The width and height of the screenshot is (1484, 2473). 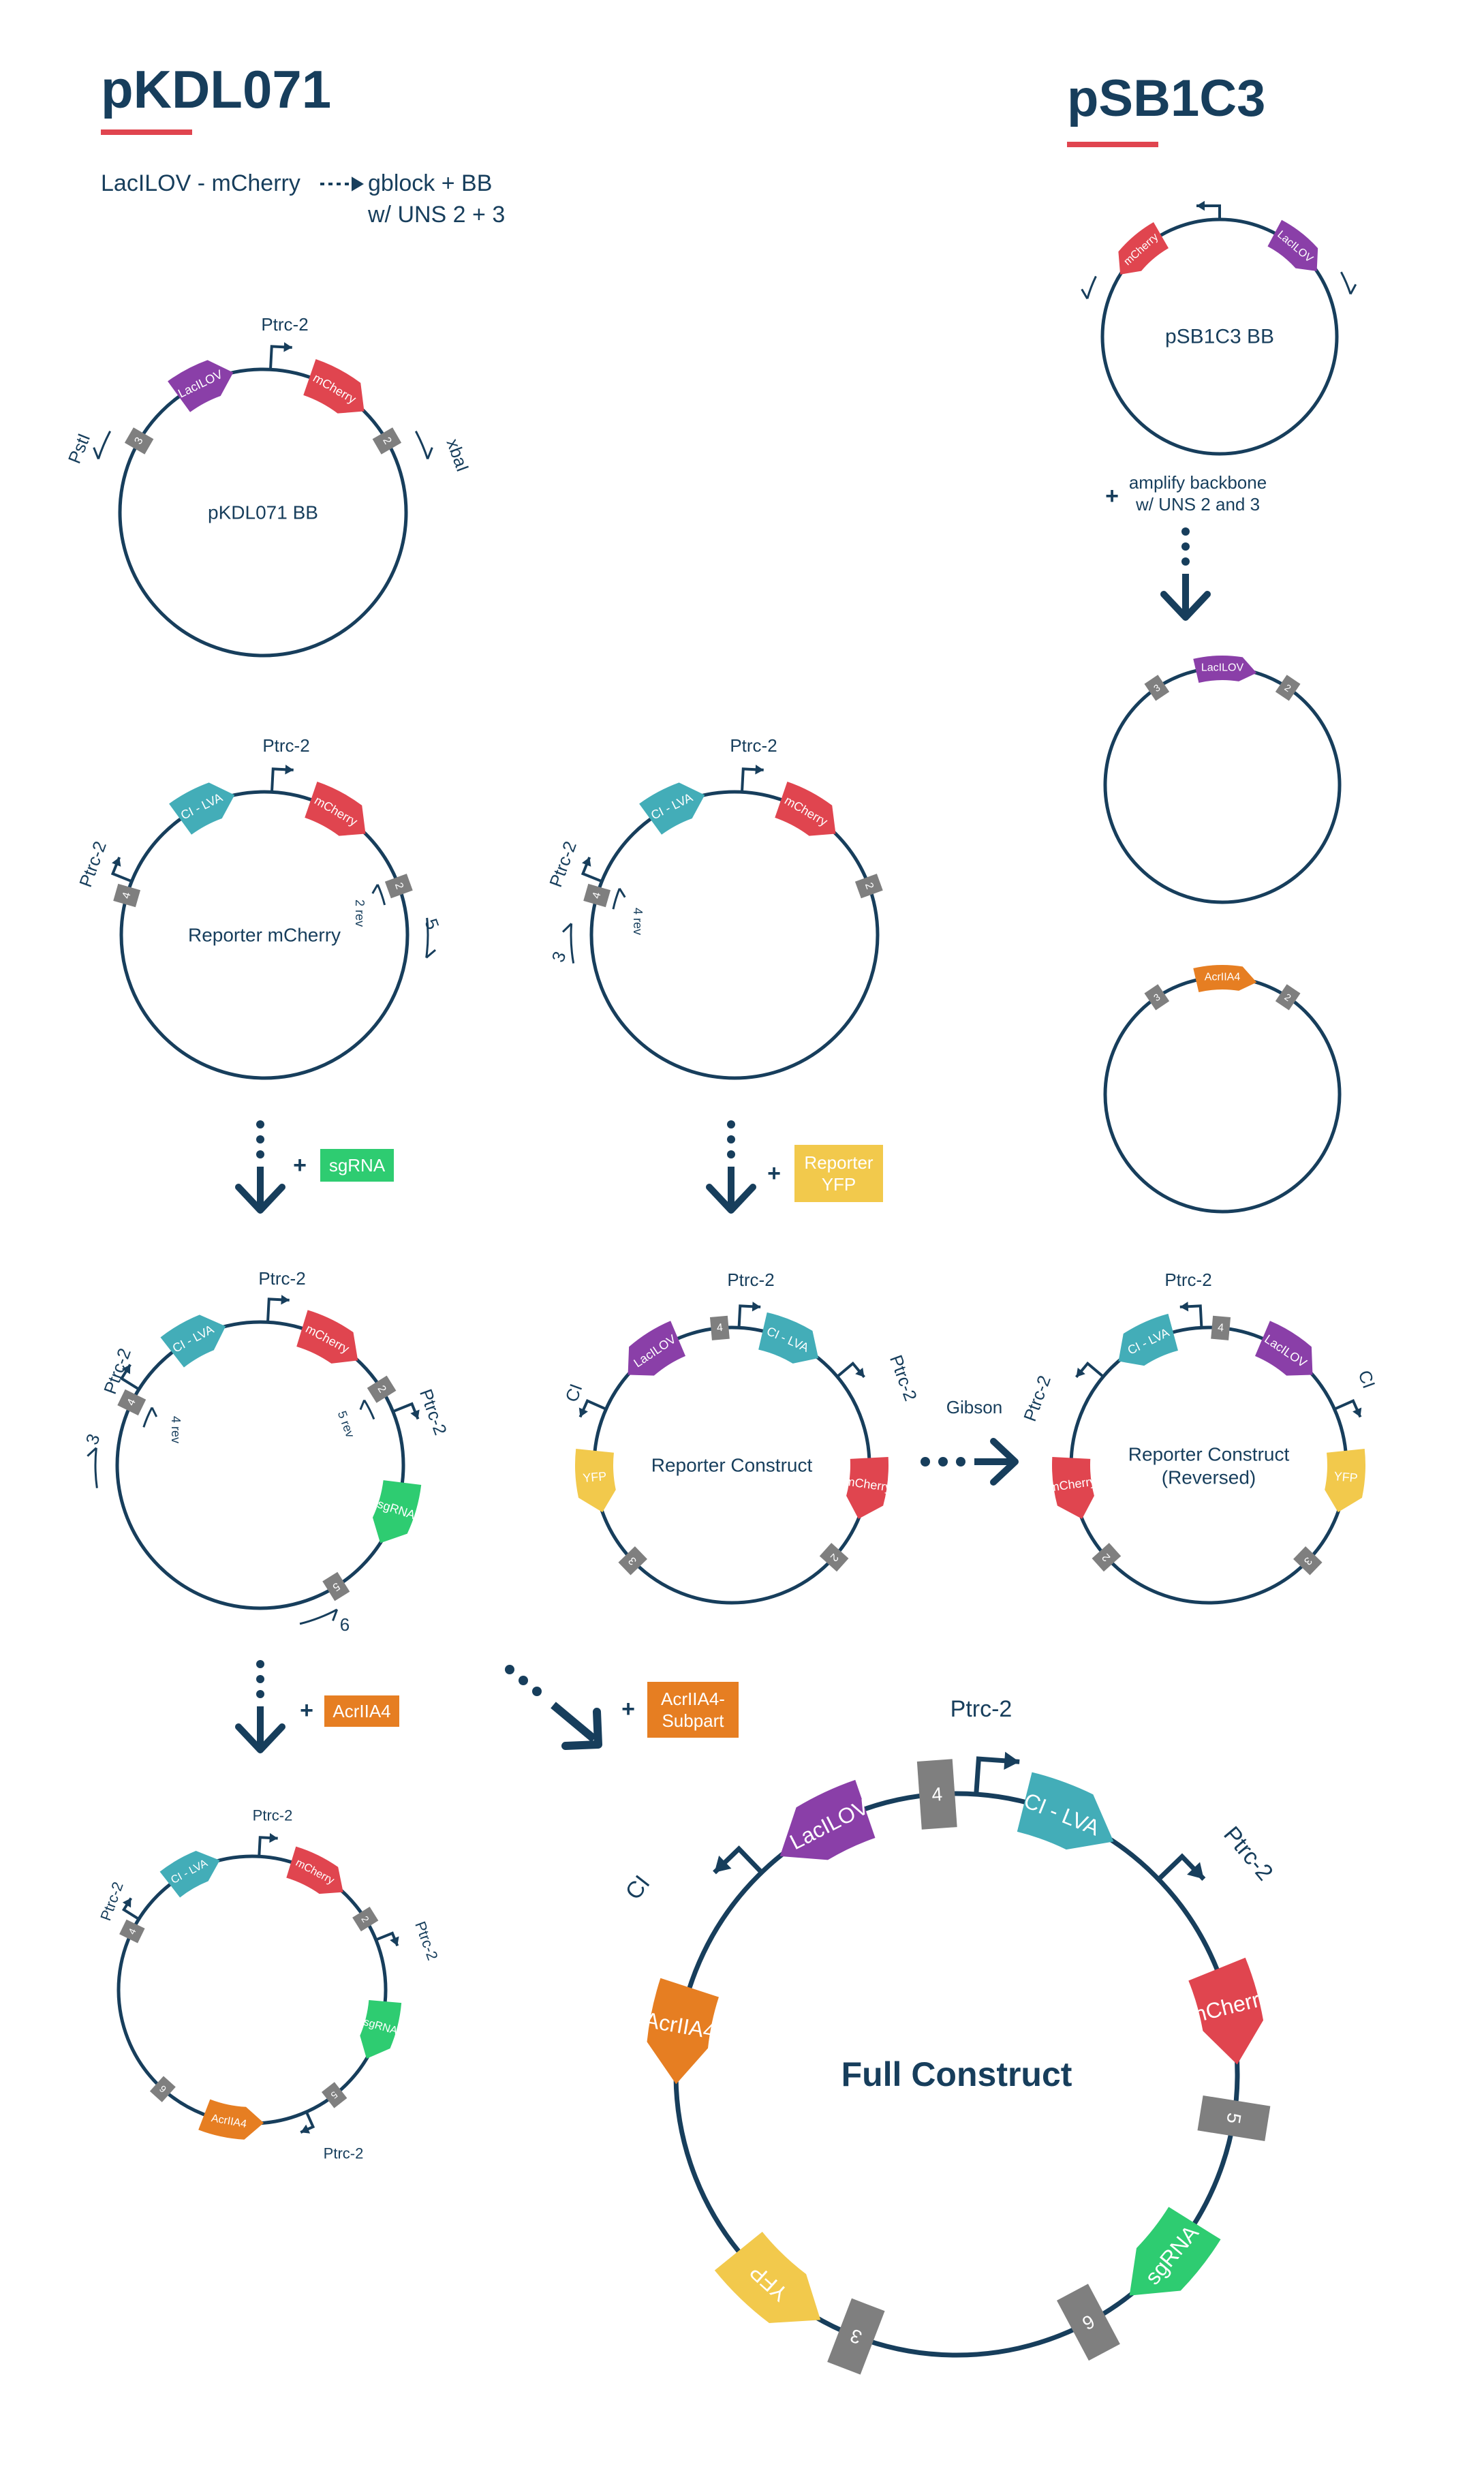 I want to click on part-label: AcrIIA4, so click(x=1223, y=977).